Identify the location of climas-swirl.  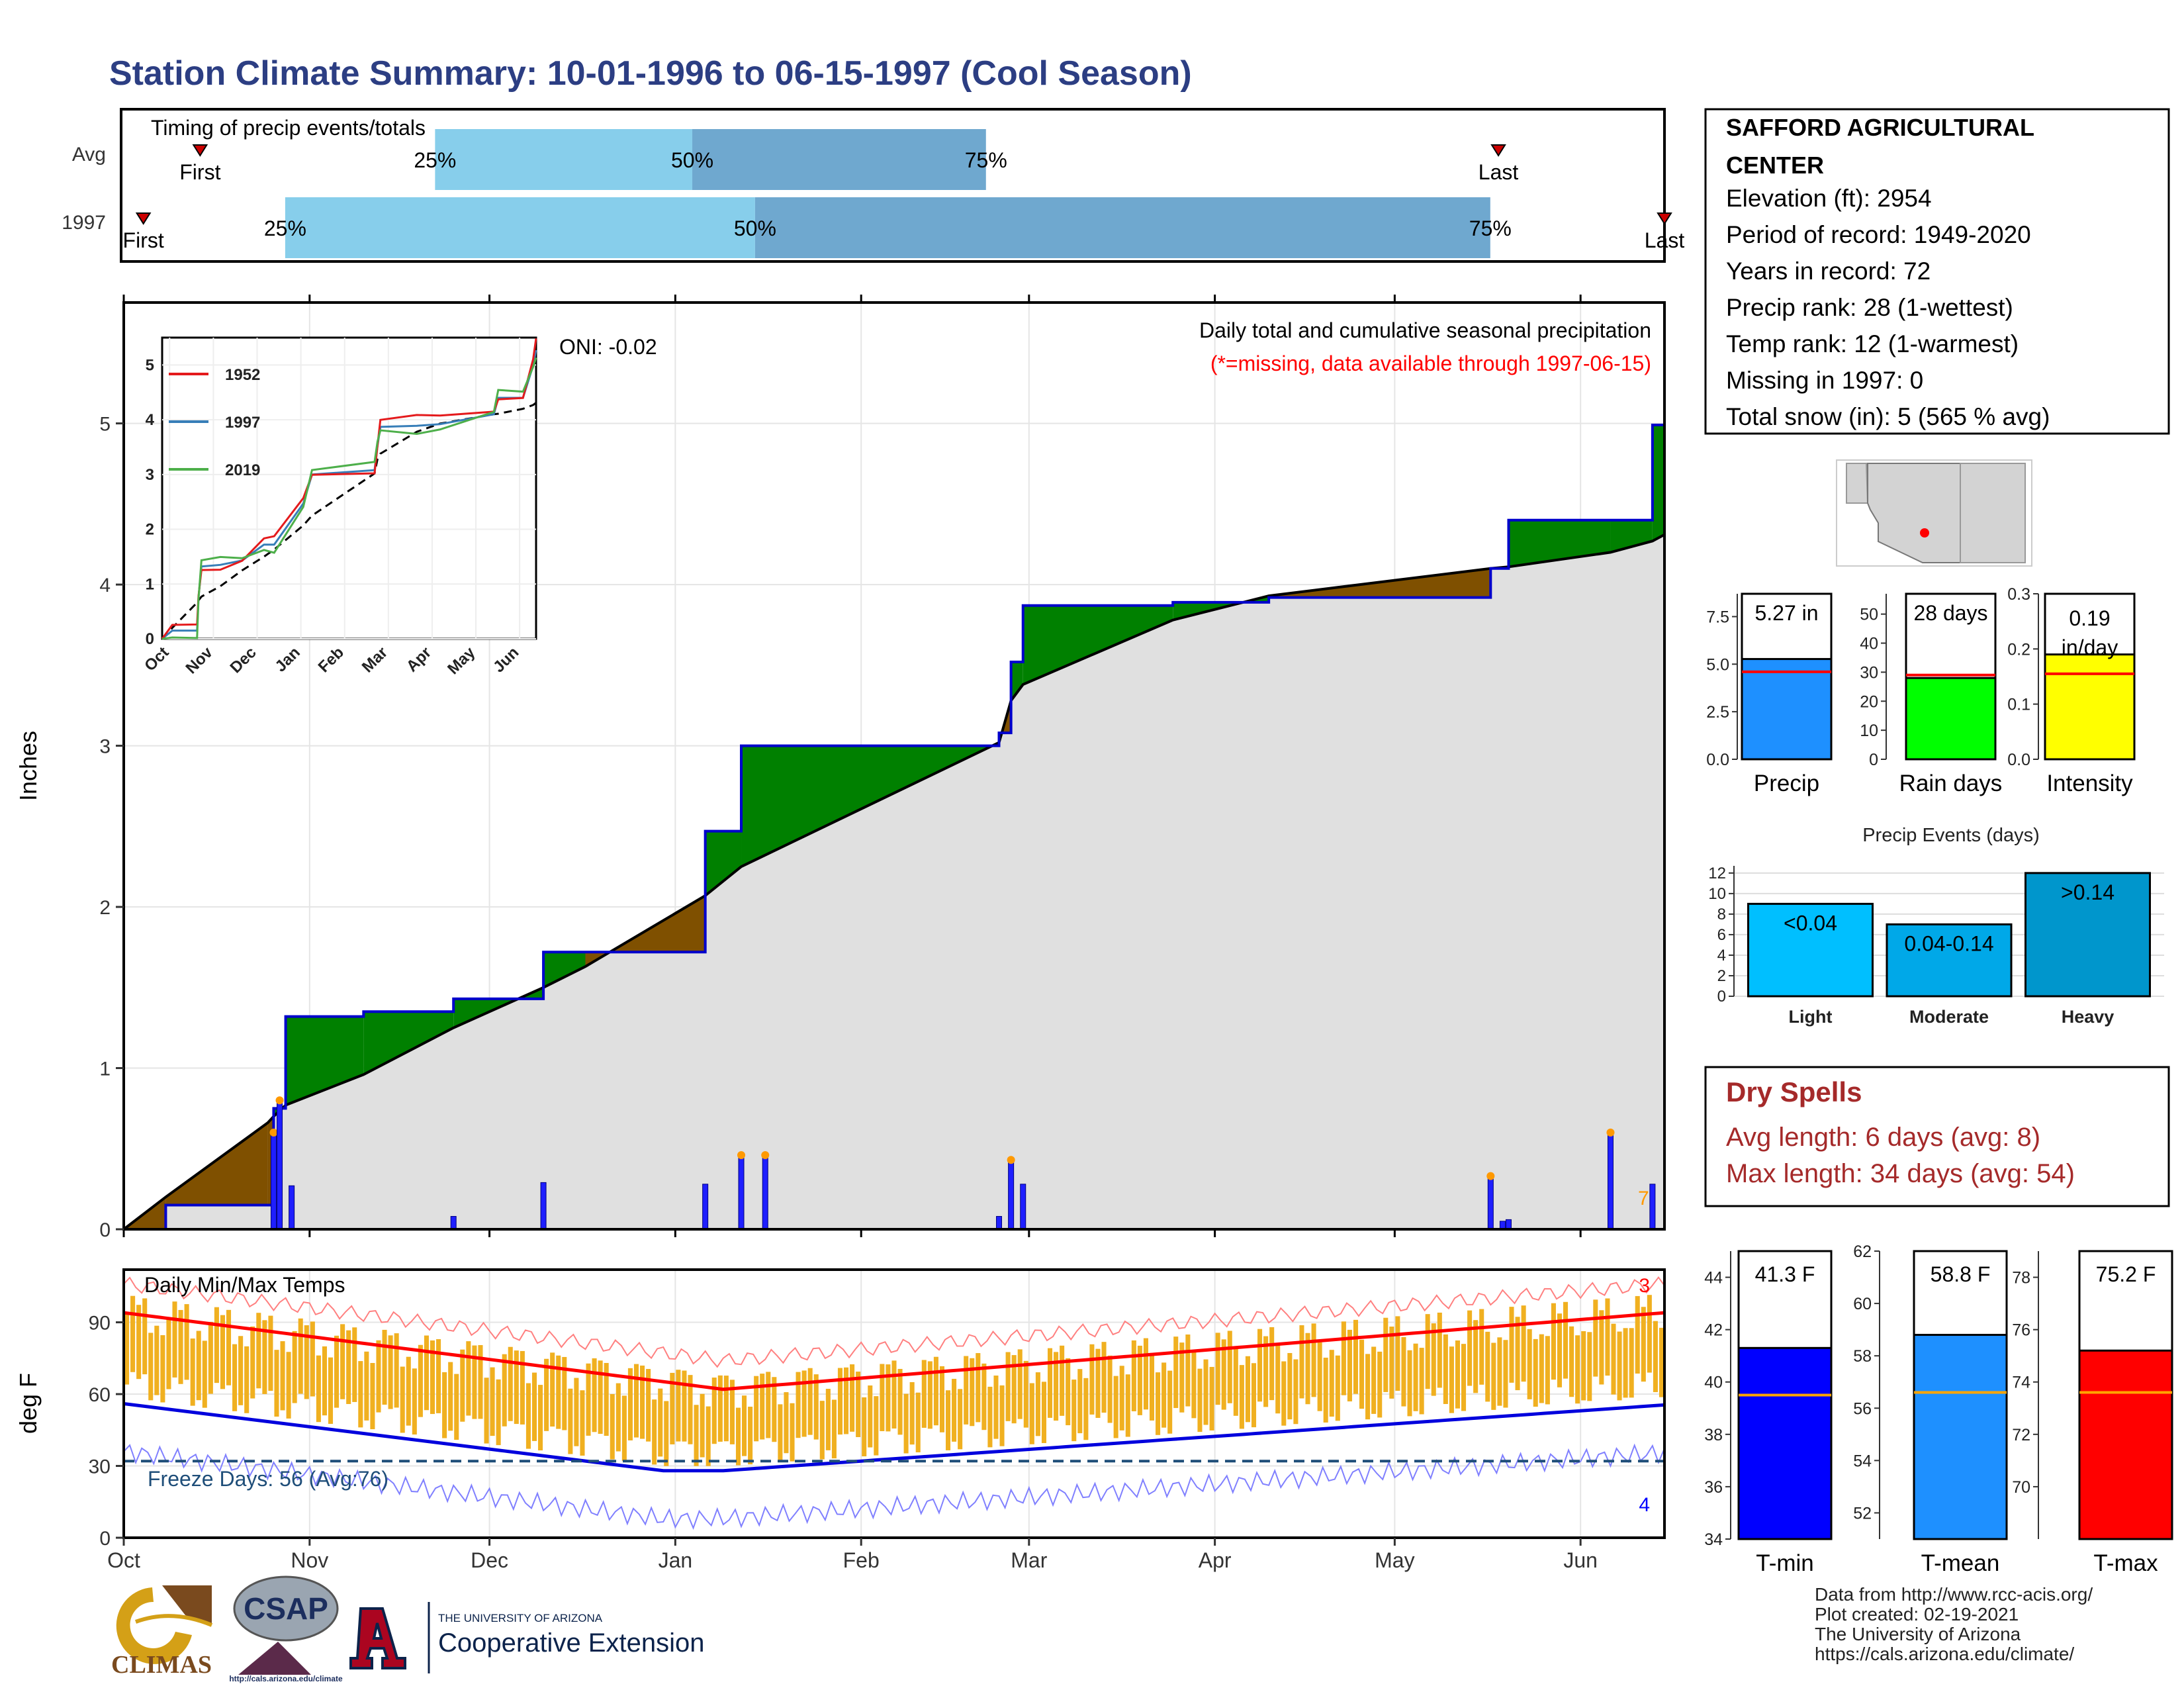
(154, 1625).